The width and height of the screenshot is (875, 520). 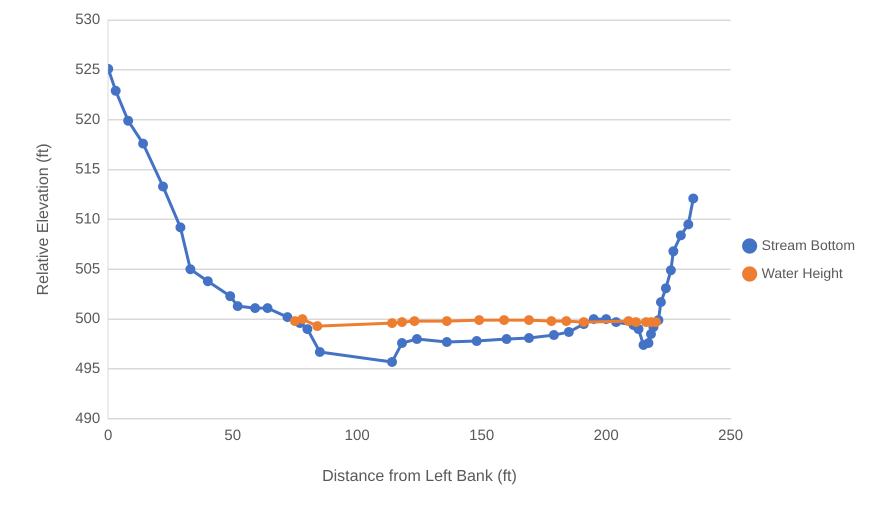 What do you see at coordinates (87, 19) in the screenshot?
I see `y-tick-label: 530` at bounding box center [87, 19].